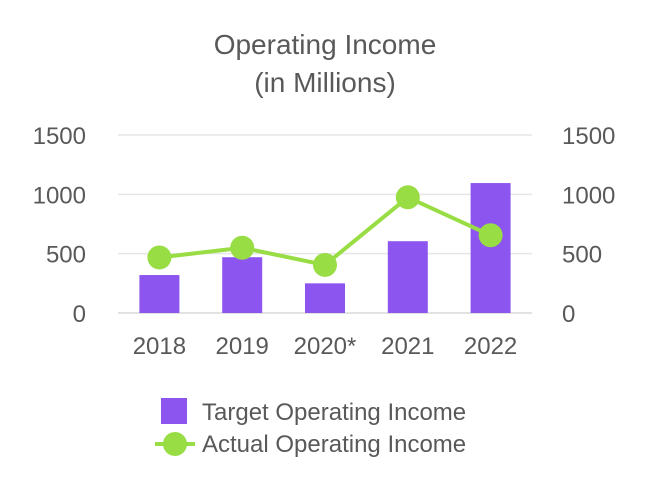  I want to click on y-right-tick-label: 0, so click(568, 314).